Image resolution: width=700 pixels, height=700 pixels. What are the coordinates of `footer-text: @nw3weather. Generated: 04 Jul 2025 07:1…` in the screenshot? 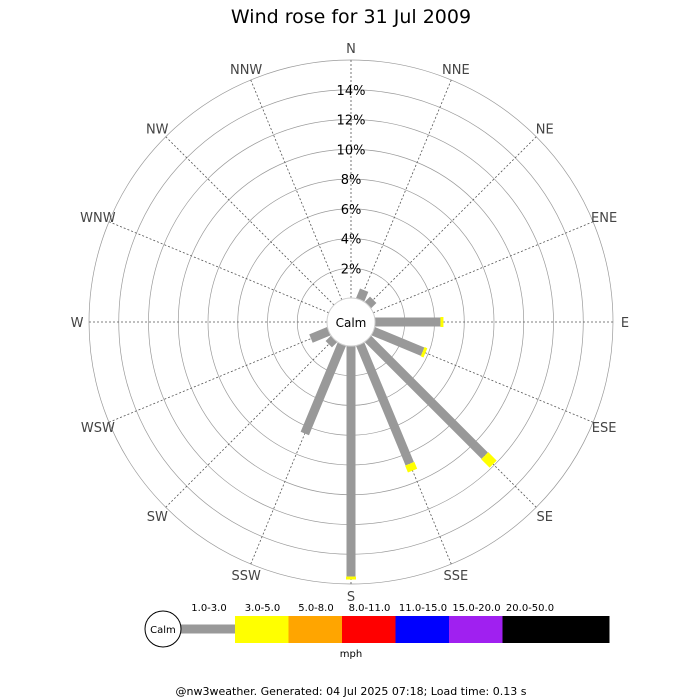 It's located at (351, 691).